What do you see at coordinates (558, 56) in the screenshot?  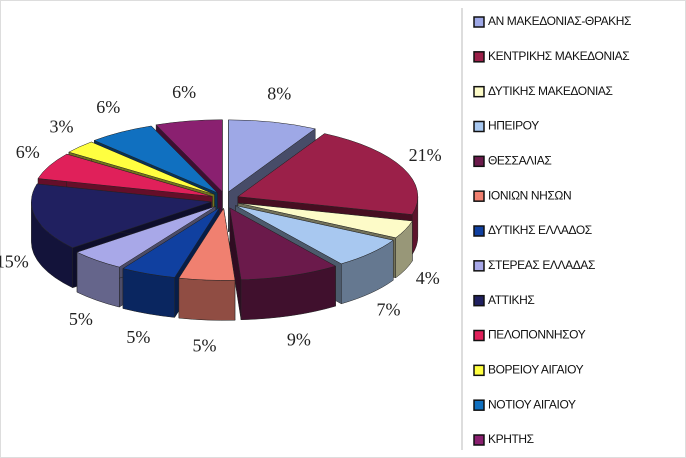 I see `legend-label: ΚΕΝΤΡΙΚΗΣ ΜΑΚΕΔΟΝΙΑΣ` at bounding box center [558, 56].